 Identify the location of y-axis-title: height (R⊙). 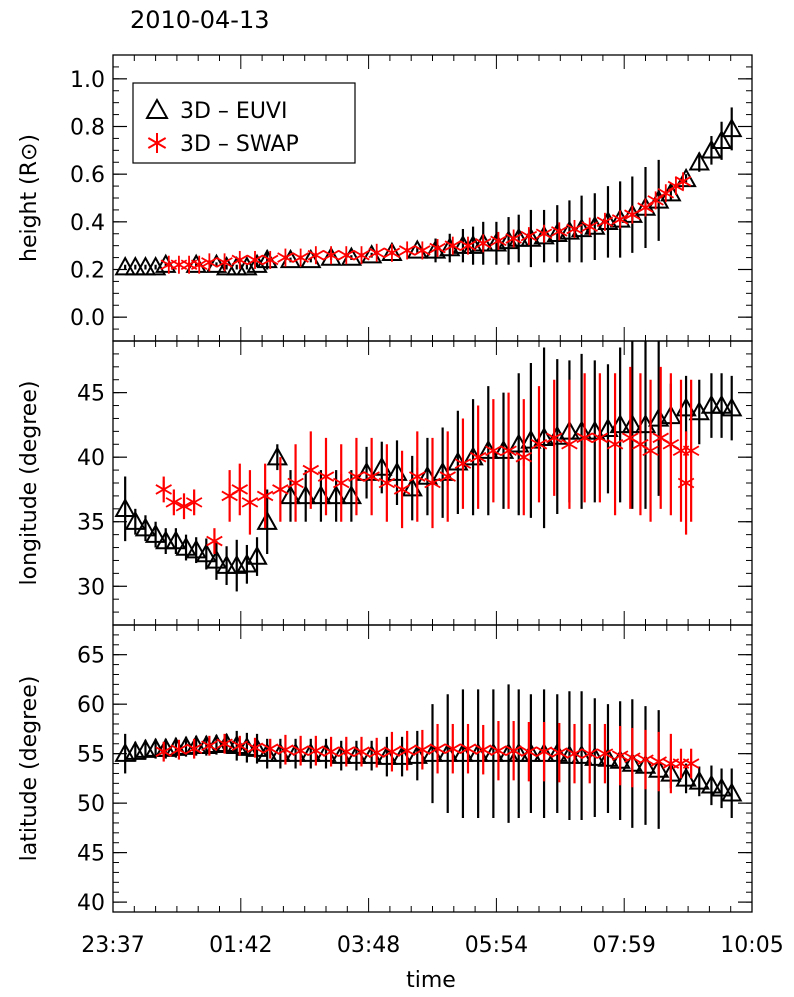
(29, 198).